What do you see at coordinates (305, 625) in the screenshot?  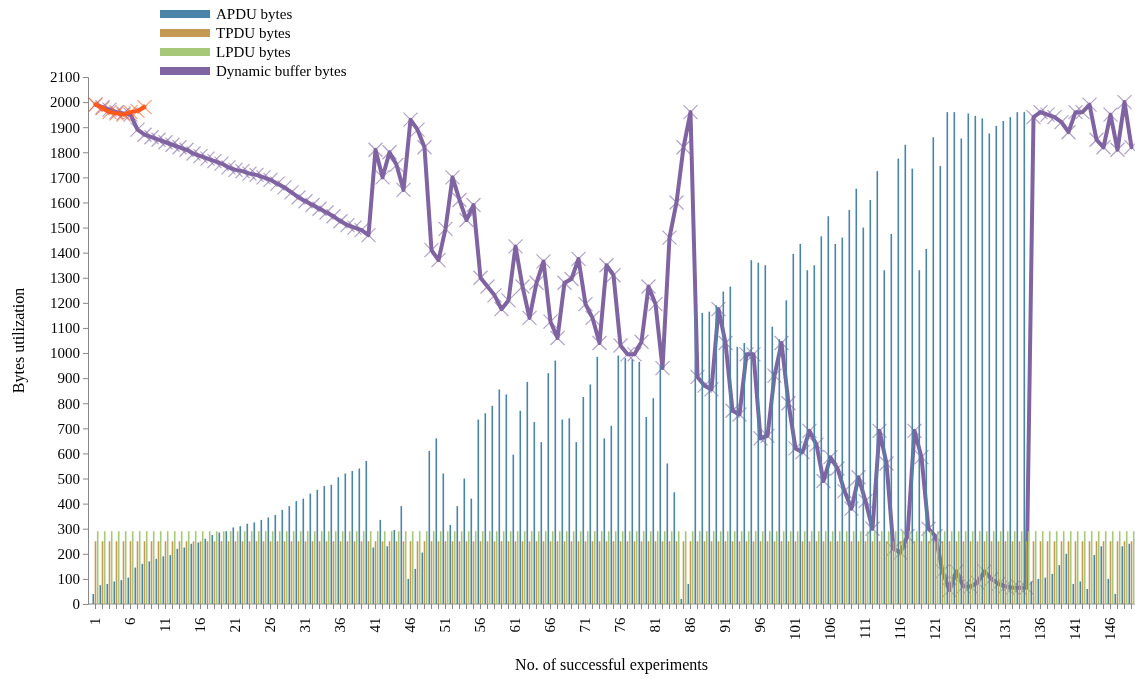 I see `x-tick-label: 31` at bounding box center [305, 625].